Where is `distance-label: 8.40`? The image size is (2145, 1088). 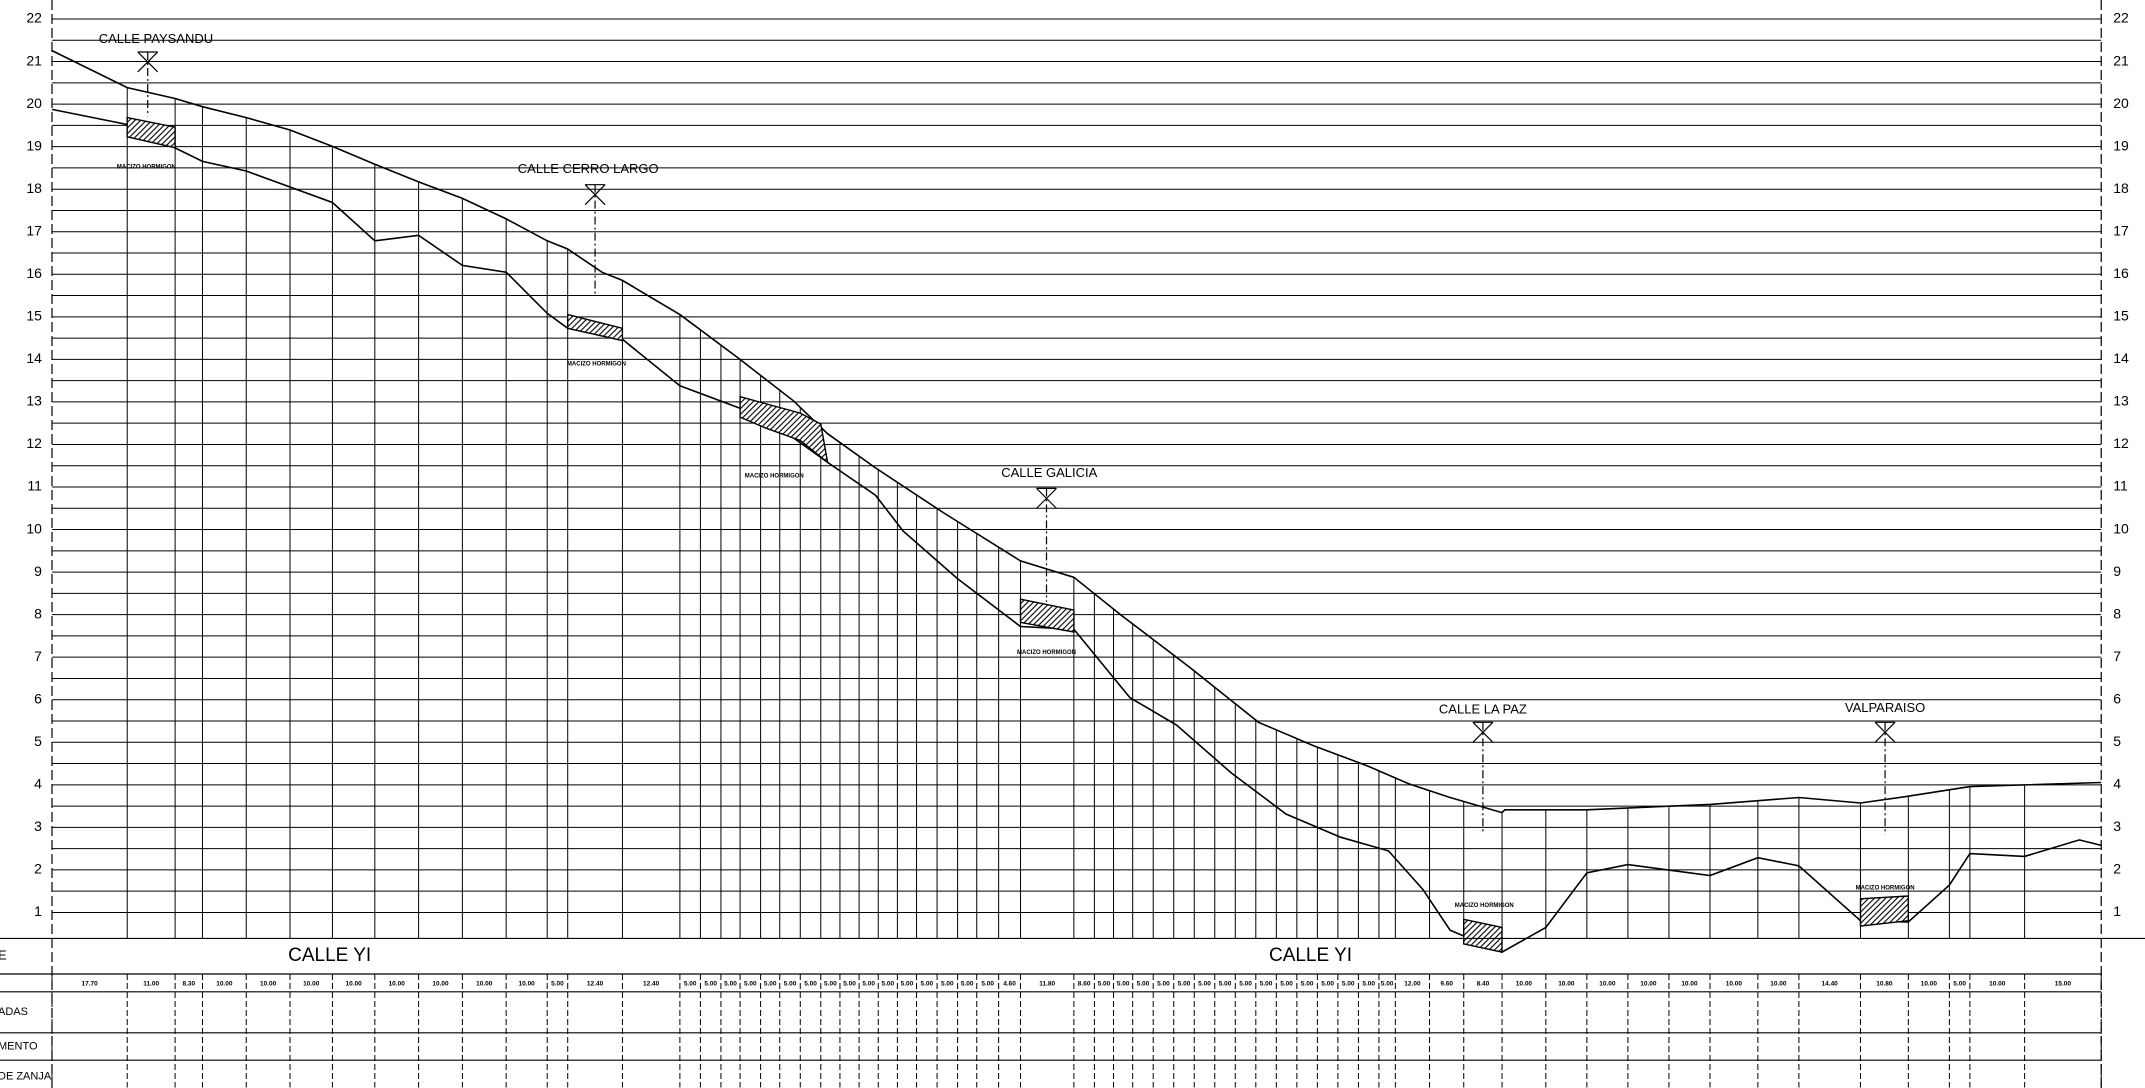
distance-label: 8.40 is located at coordinates (1483, 983).